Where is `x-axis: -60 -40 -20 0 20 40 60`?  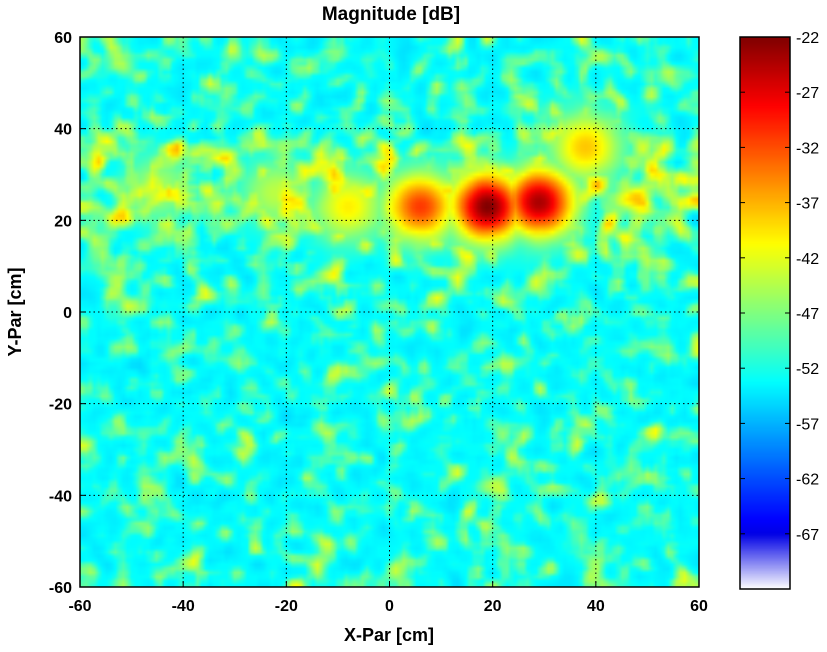
x-axis: -60 -40 -20 0 20 40 60 is located at coordinates (388, 598).